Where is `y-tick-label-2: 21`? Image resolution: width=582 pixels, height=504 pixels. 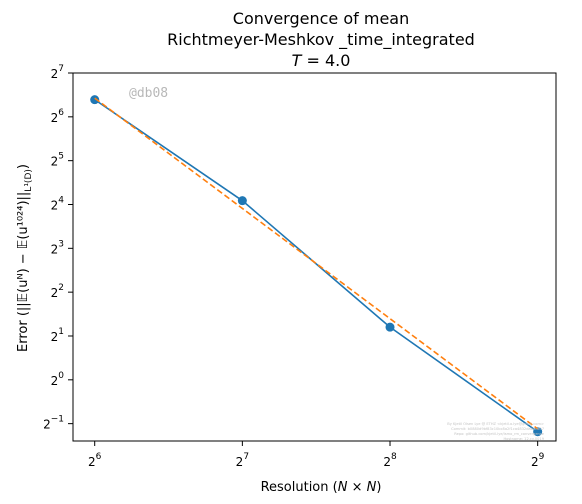
y-tick-label-2: 21 is located at coordinates (57, 335).